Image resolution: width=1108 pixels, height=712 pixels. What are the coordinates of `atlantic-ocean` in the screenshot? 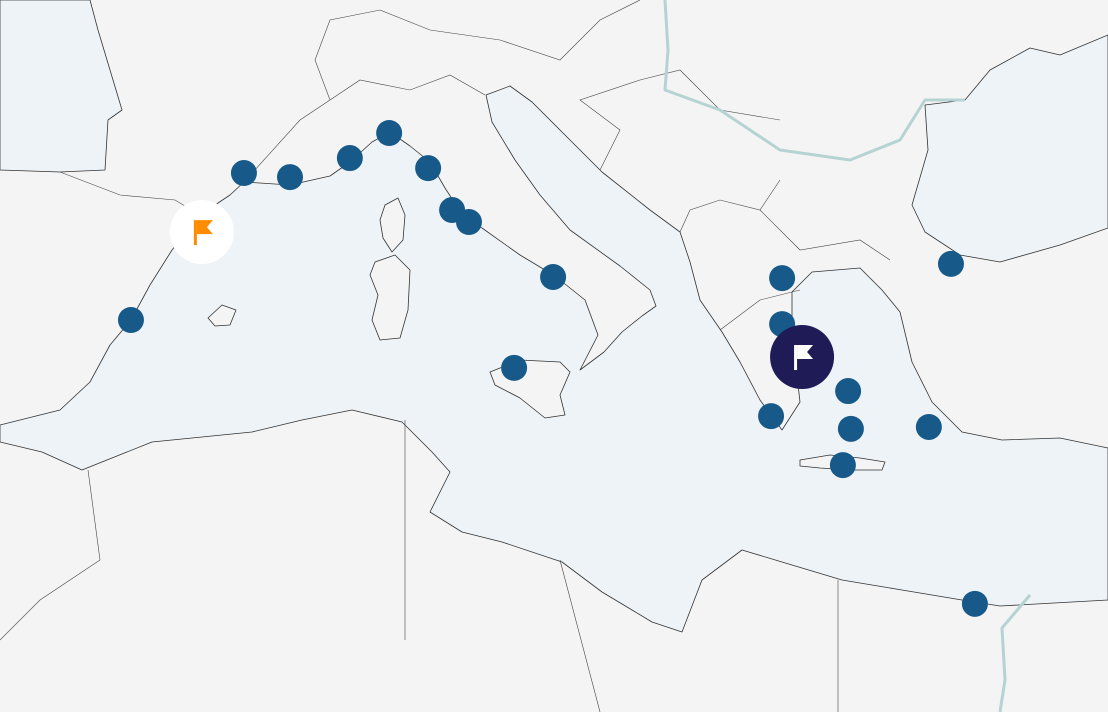 It's located at (61, 86).